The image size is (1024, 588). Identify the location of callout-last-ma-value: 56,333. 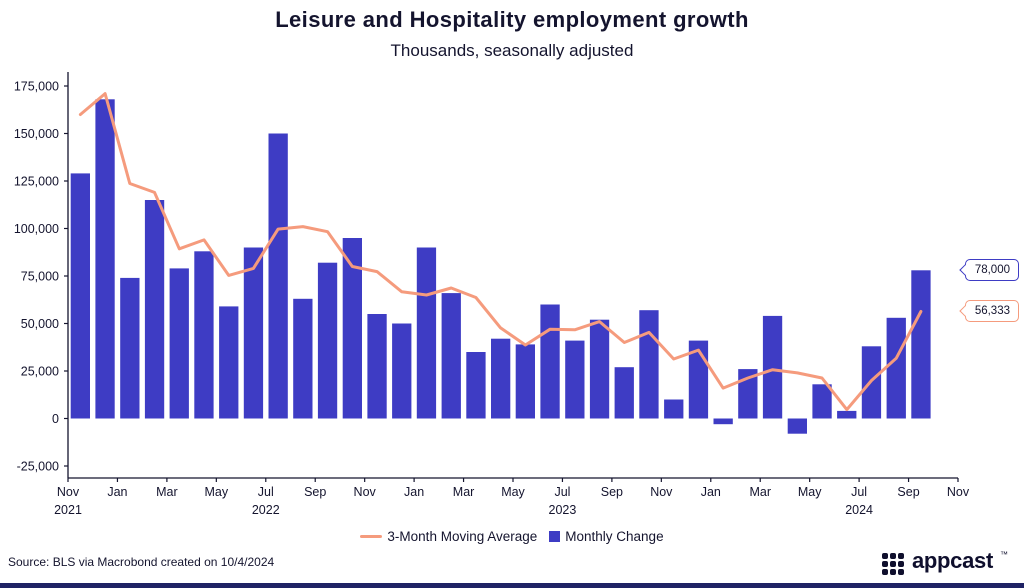
(992, 311).